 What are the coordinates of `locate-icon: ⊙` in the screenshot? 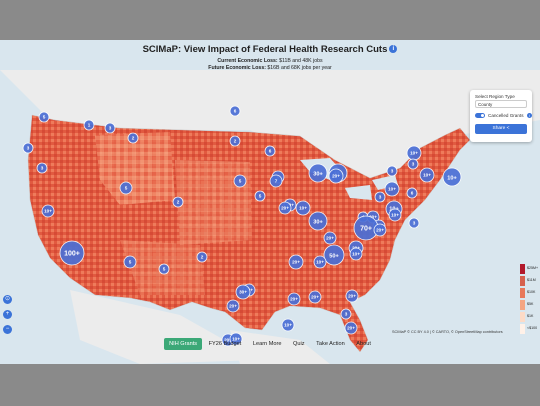 It's located at (7, 299).